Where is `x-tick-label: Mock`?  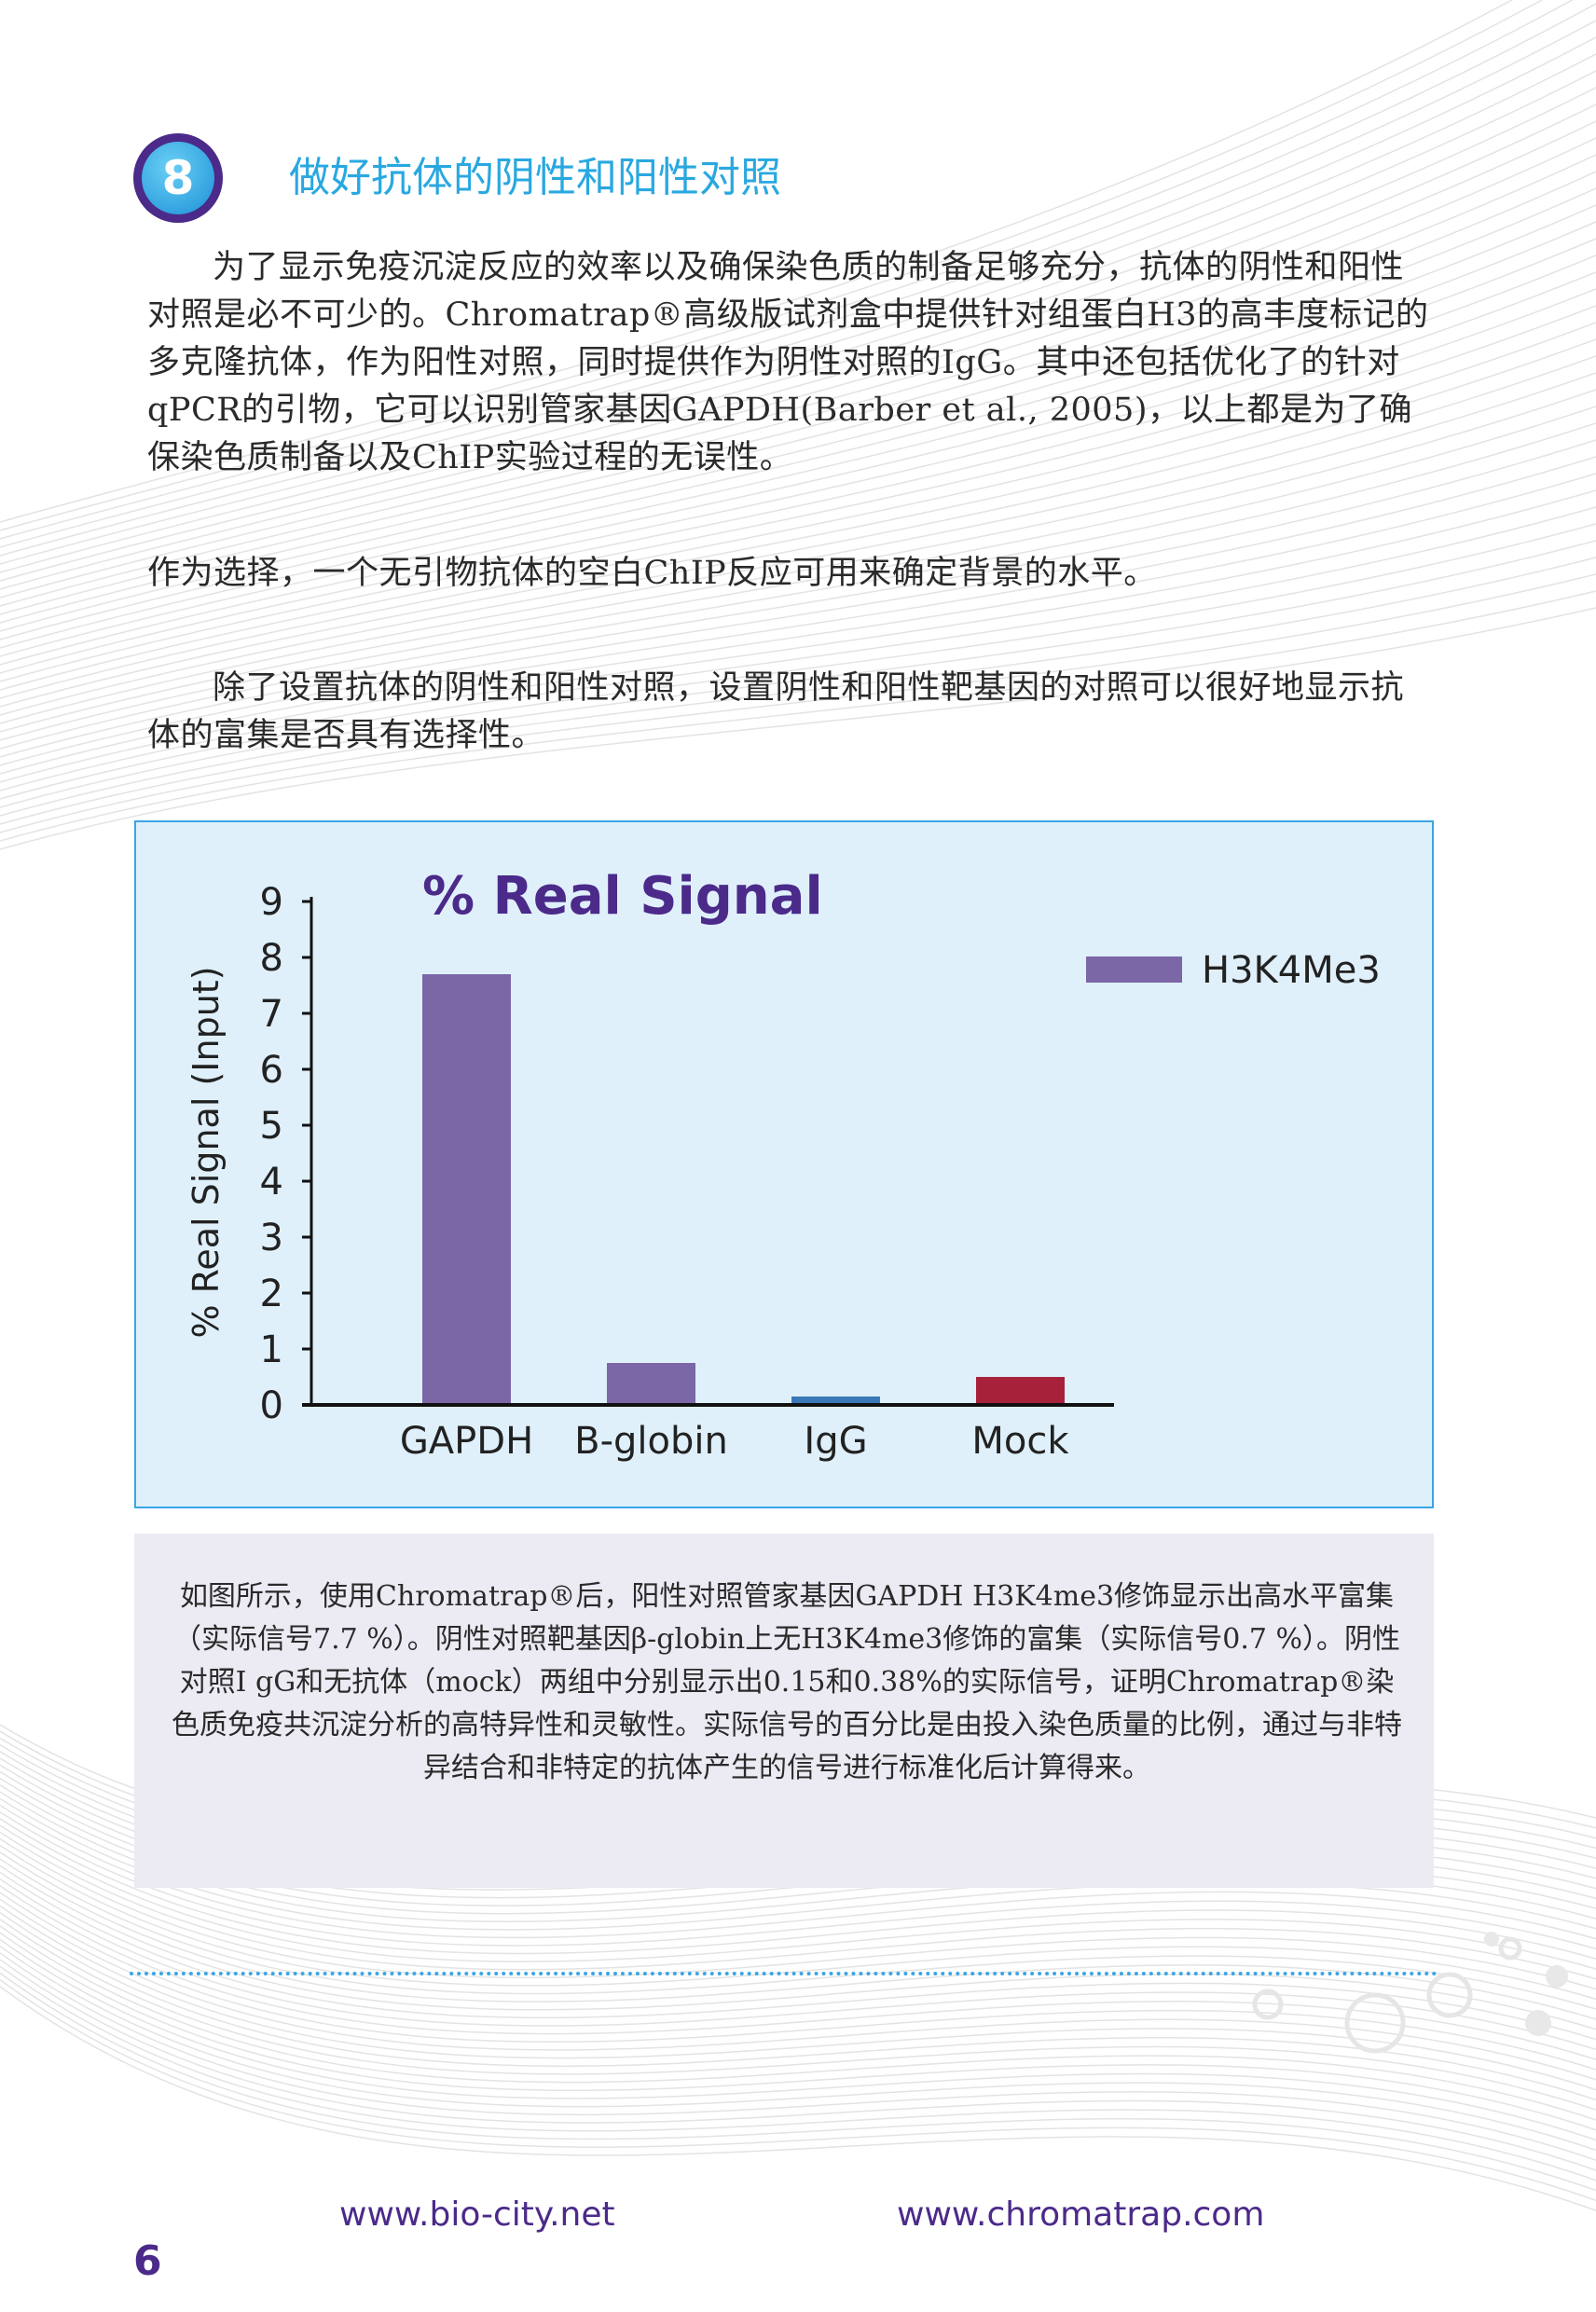
x-tick-label: Mock is located at coordinates (1020, 1441).